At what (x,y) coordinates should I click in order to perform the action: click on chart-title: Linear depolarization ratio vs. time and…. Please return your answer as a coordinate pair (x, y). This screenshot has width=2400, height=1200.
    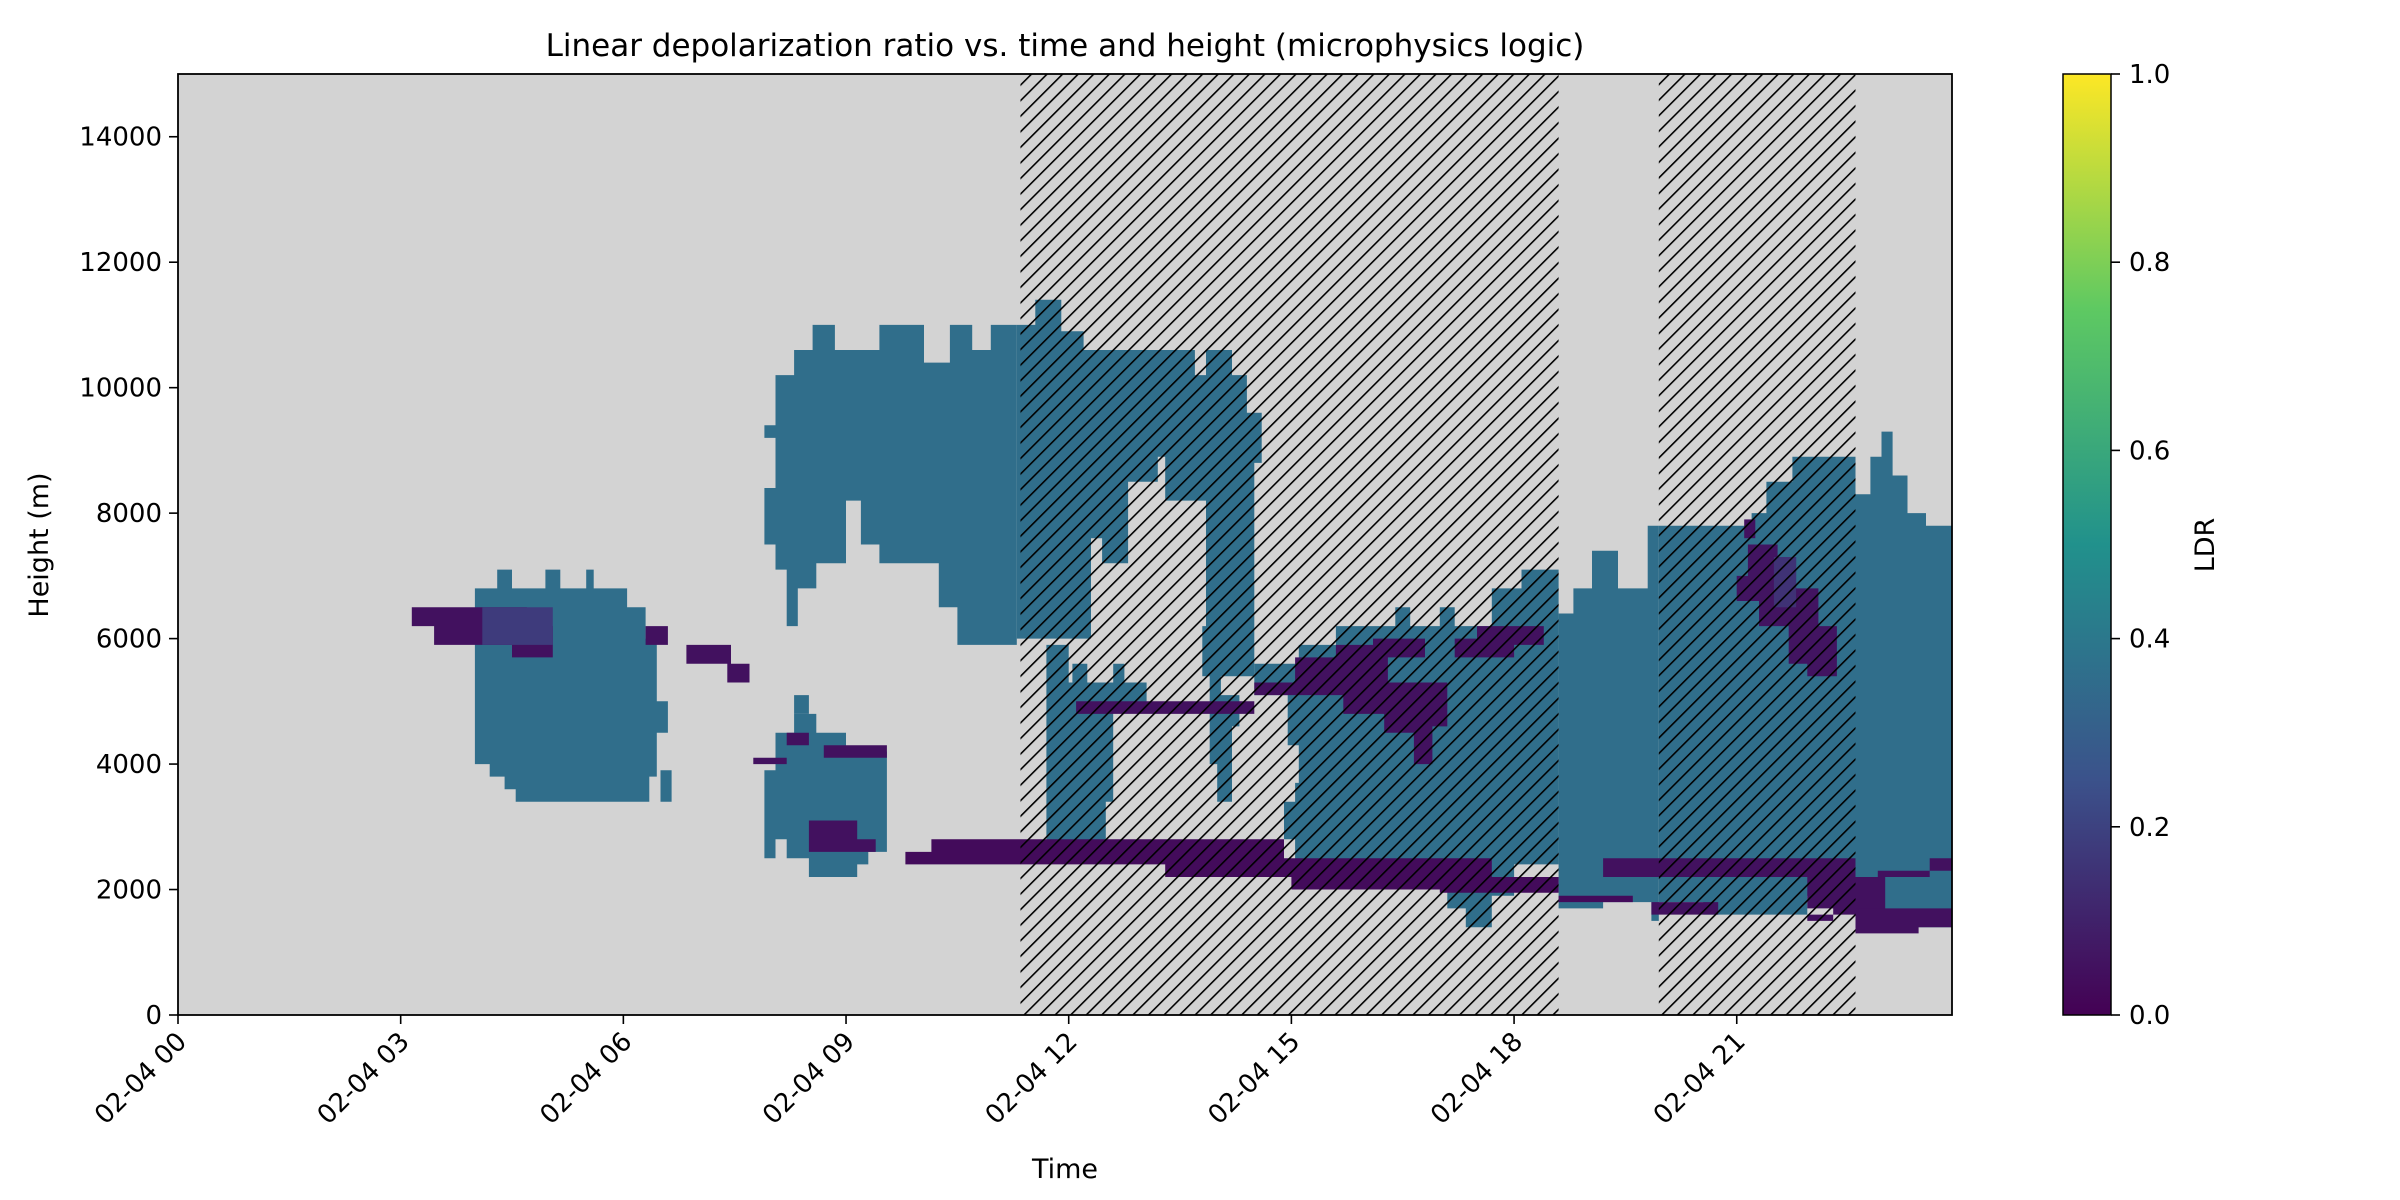
    Looking at the image, I should click on (1065, 46).